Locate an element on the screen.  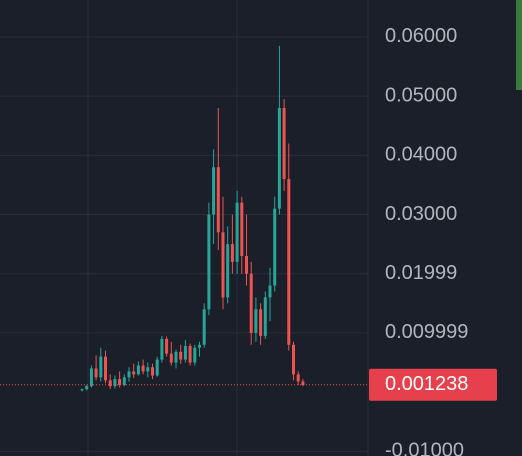
y-tick-label: 0.01999 is located at coordinates (421, 273).